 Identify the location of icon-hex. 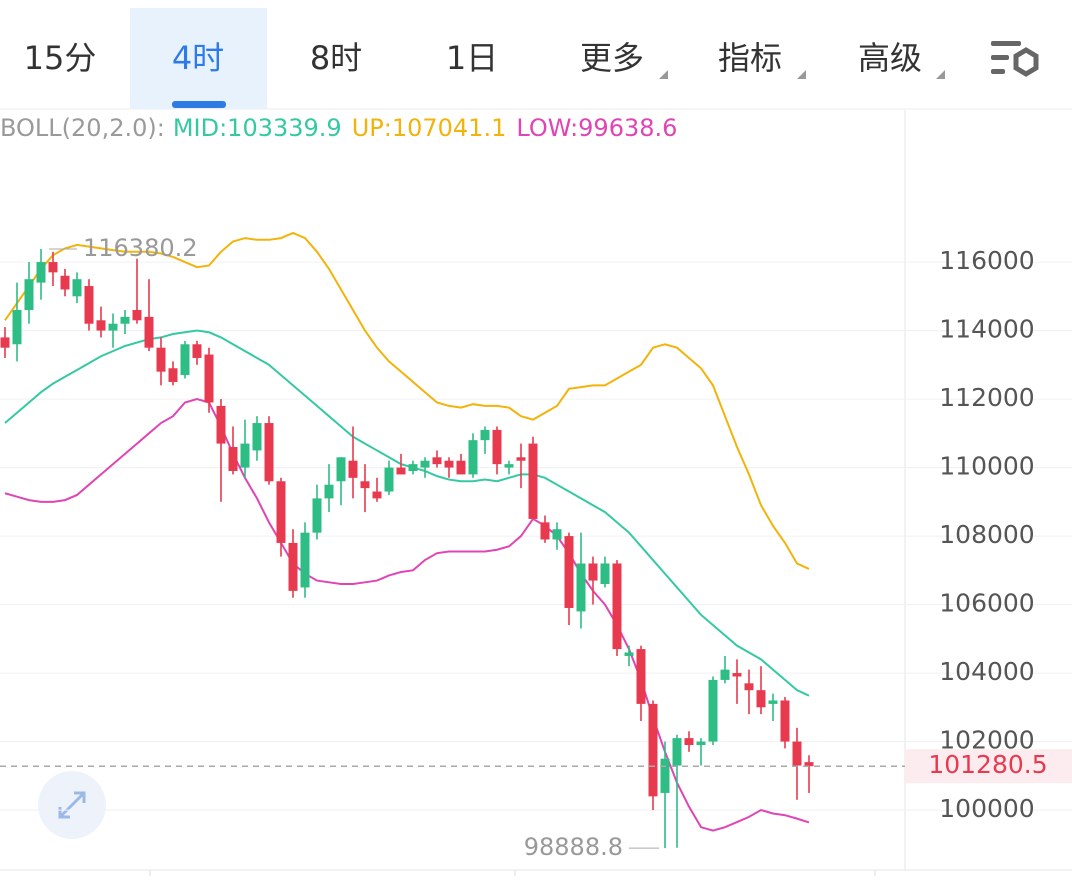
(1026, 62).